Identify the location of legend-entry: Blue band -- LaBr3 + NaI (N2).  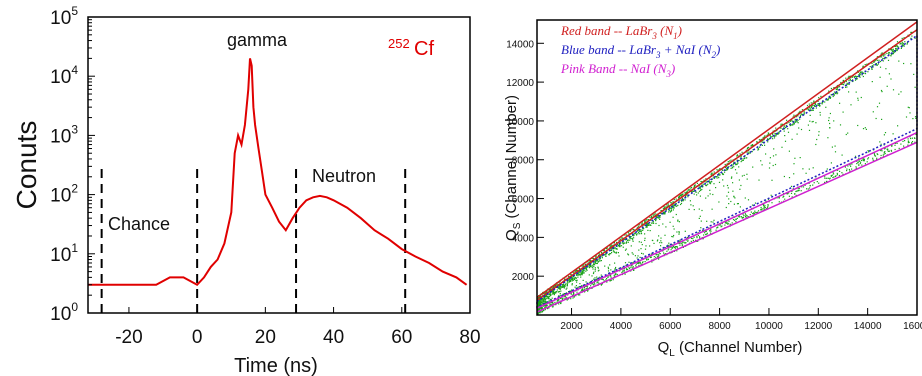
(640, 51).